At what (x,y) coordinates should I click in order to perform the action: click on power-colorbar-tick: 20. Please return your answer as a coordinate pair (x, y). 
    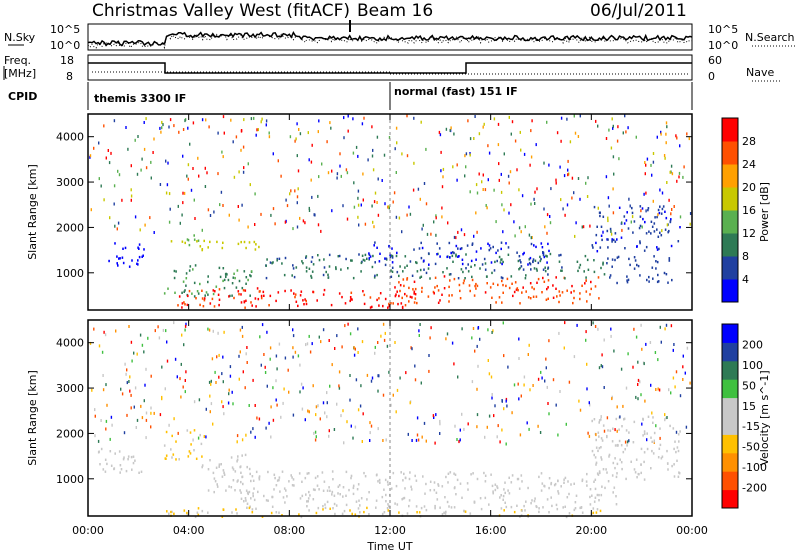
    Looking at the image, I should click on (749, 187).